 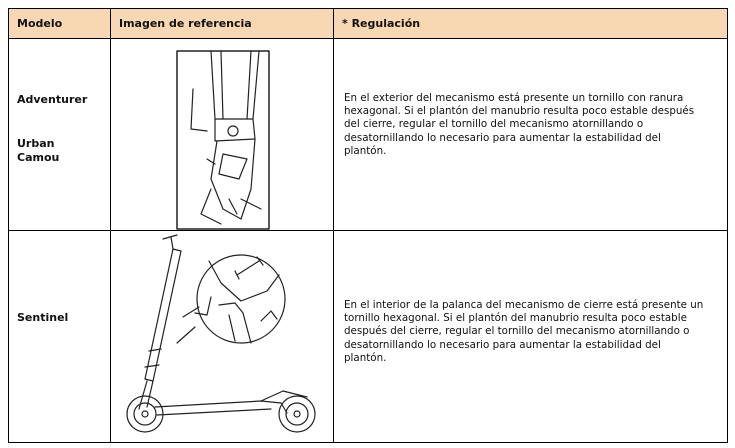 What do you see at coordinates (40, 23) in the screenshot?
I see `header-text: Modelo` at bounding box center [40, 23].